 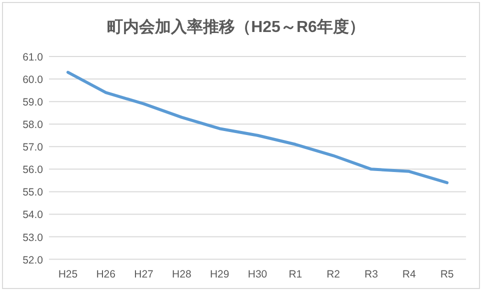 What do you see at coordinates (236, 27) in the screenshot?
I see `title: 町内会加入率推移（H25～R6年度）` at bounding box center [236, 27].